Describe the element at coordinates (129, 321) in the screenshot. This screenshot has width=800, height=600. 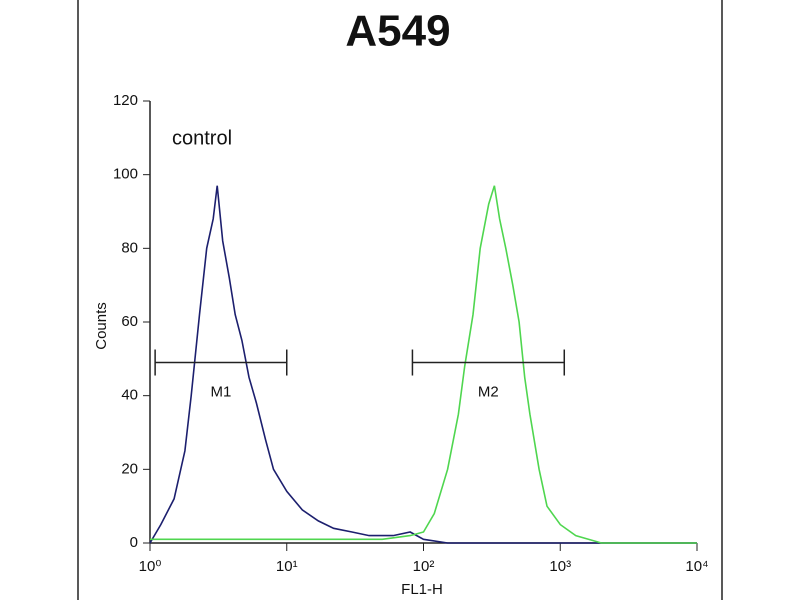
I see `y-tick-label: 60` at that location.